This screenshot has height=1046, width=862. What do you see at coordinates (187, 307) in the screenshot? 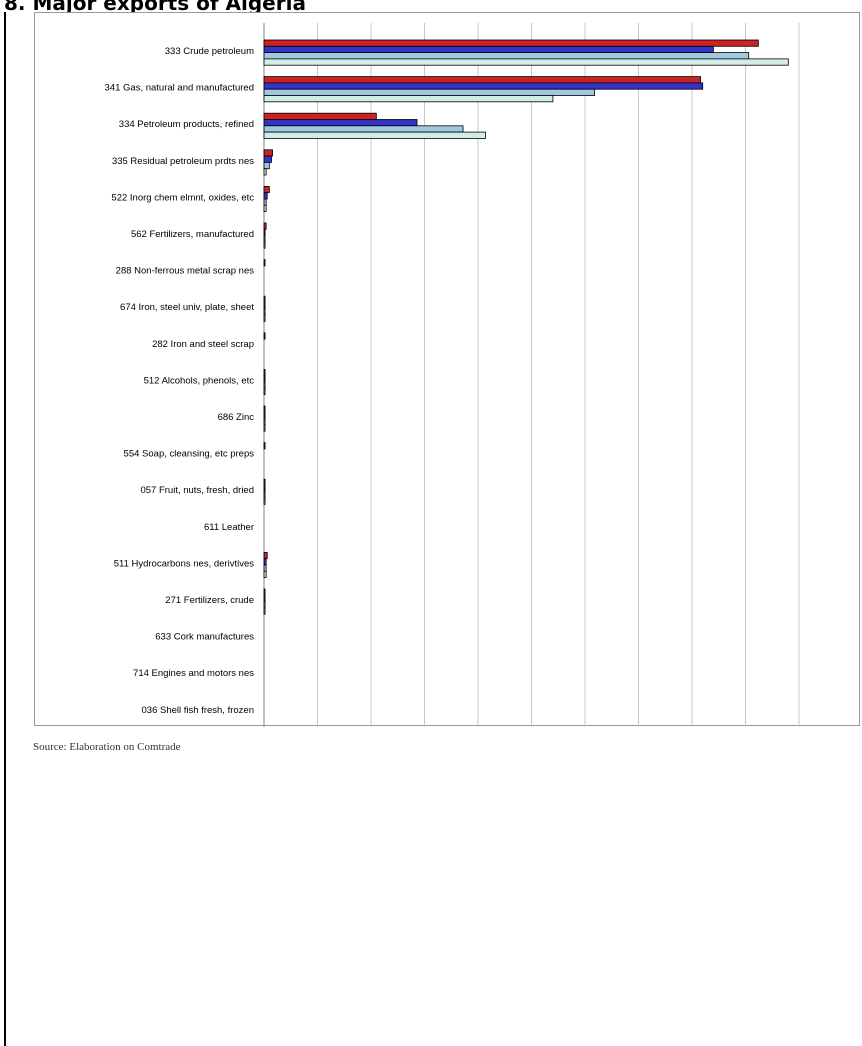
I see `category-label: 674 Iron, steel univ, plate, sheet` at bounding box center [187, 307].